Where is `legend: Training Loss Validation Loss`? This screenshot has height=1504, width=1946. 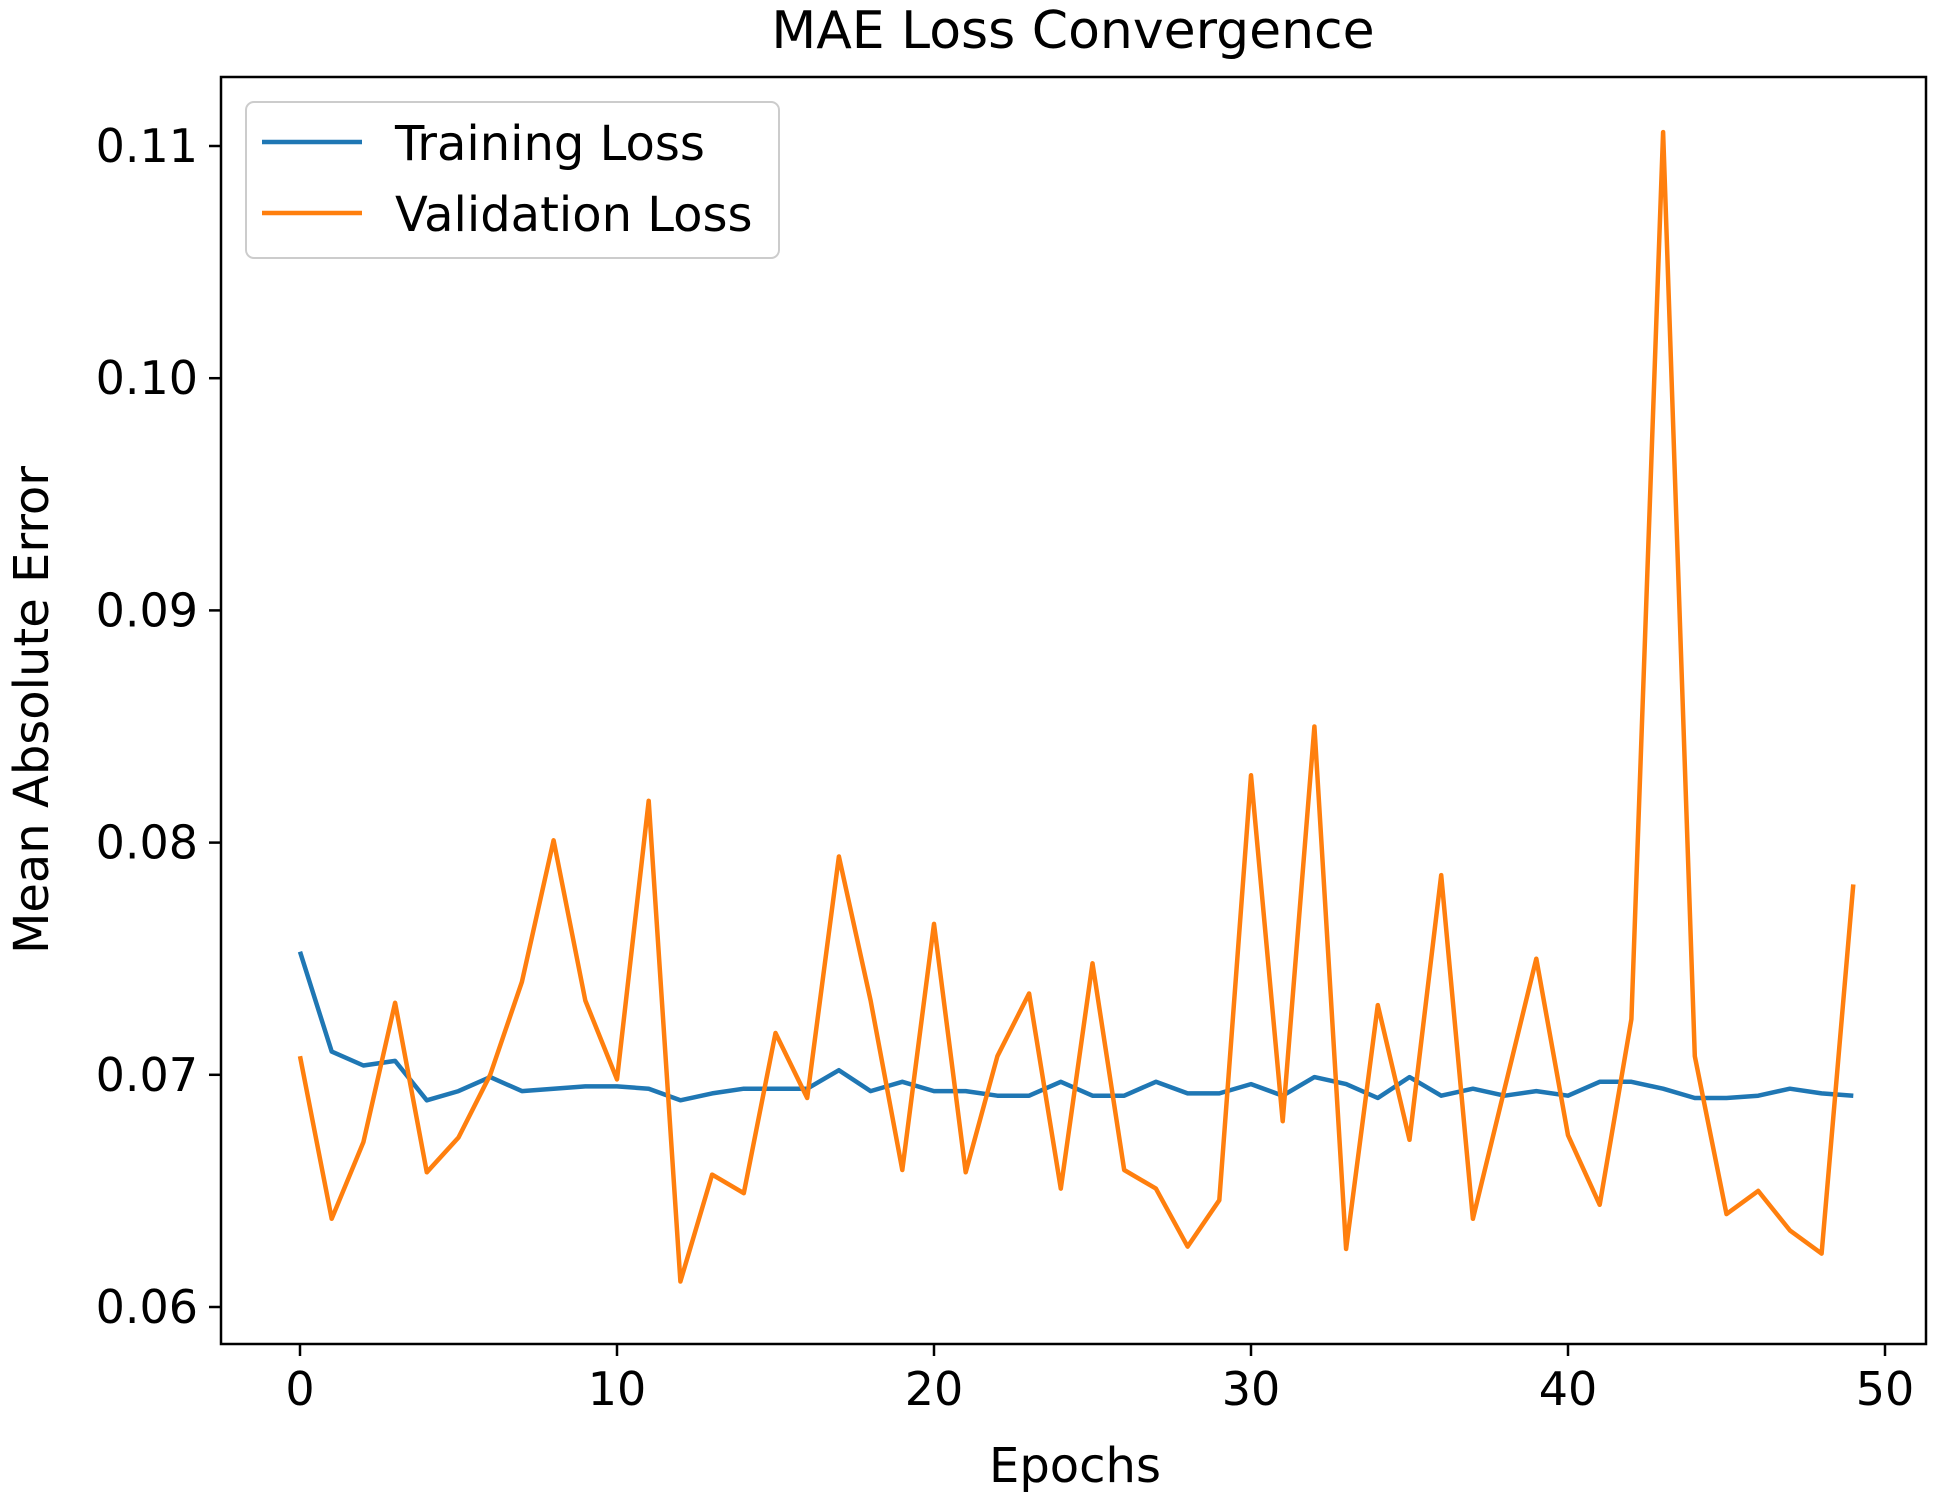
legend: Training Loss Validation Loss is located at coordinates (512, 180).